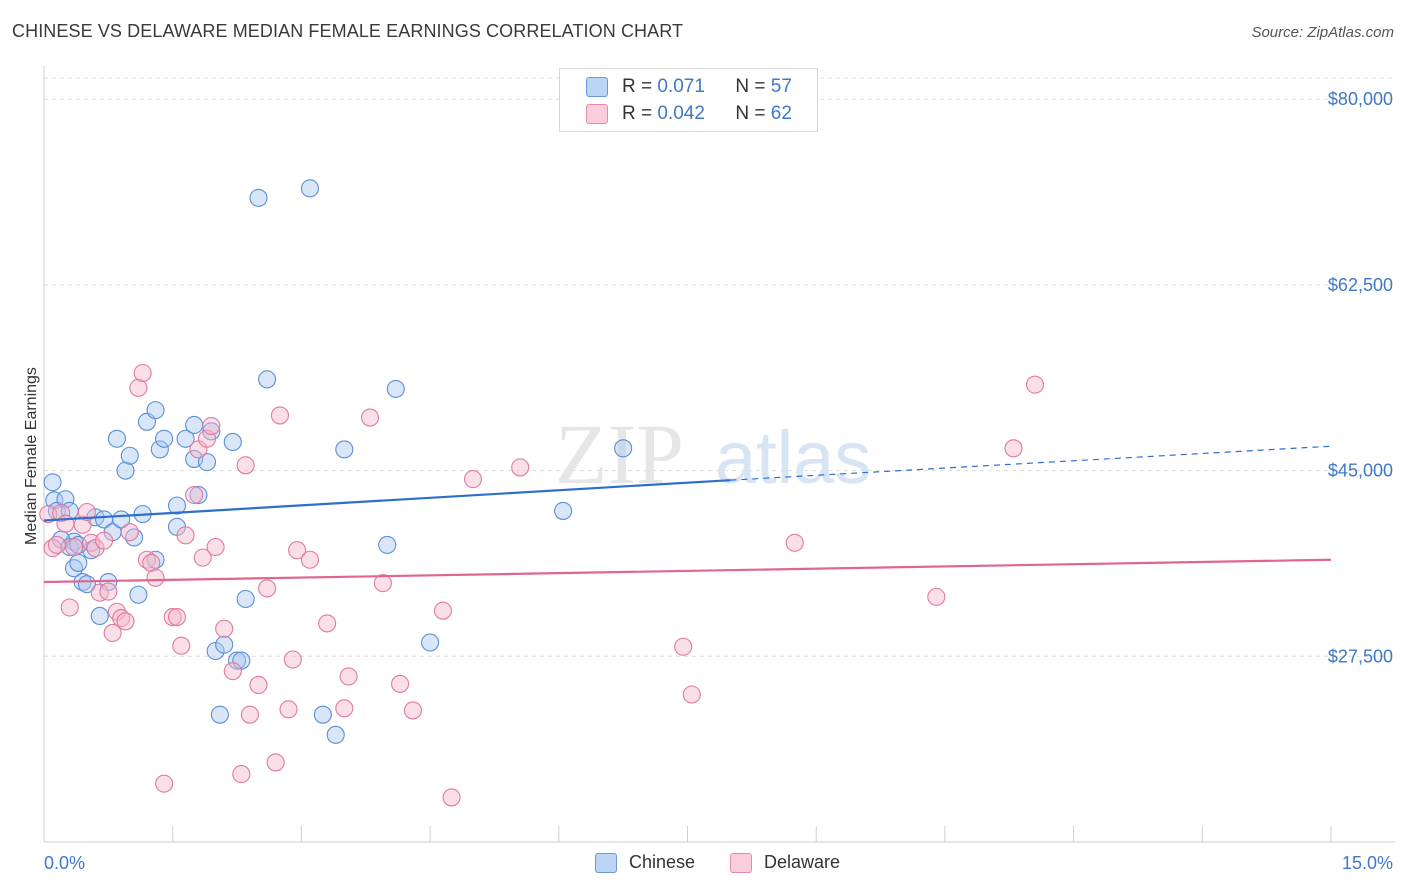 The width and height of the screenshot is (1406, 892). What do you see at coordinates (1031, 463) in the screenshot?
I see `trend-line-chinese-extrapolated` at bounding box center [1031, 463].